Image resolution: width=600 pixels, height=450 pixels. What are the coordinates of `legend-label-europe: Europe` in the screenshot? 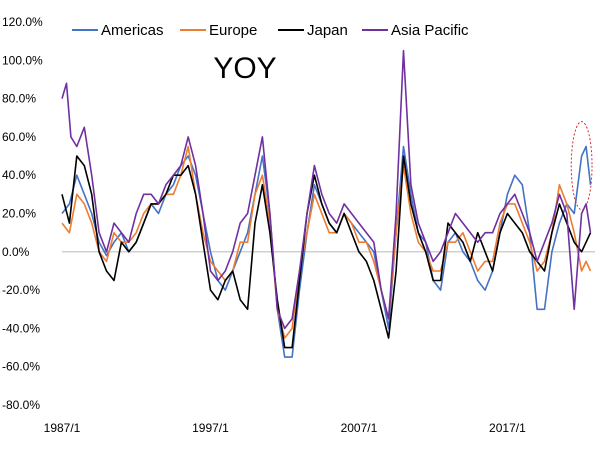 It's located at (233, 30).